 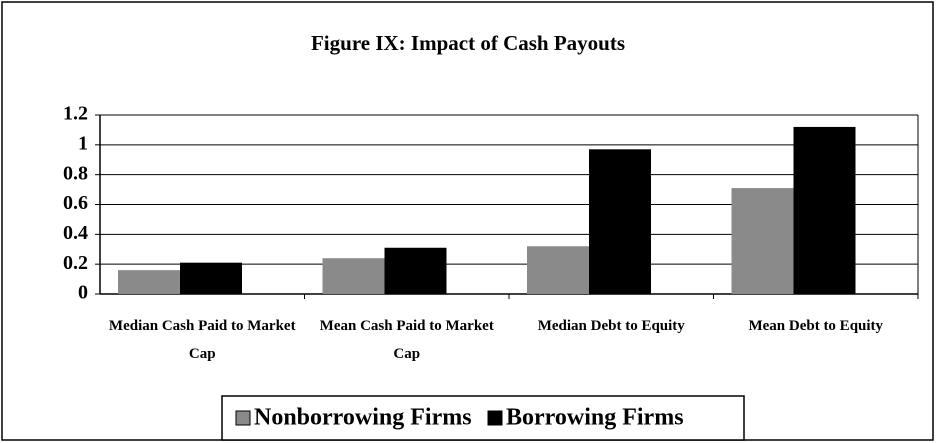 What do you see at coordinates (363, 418) in the screenshot?
I see `legend-label: Nonborrowing Firms` at bounding box center [363, 418].